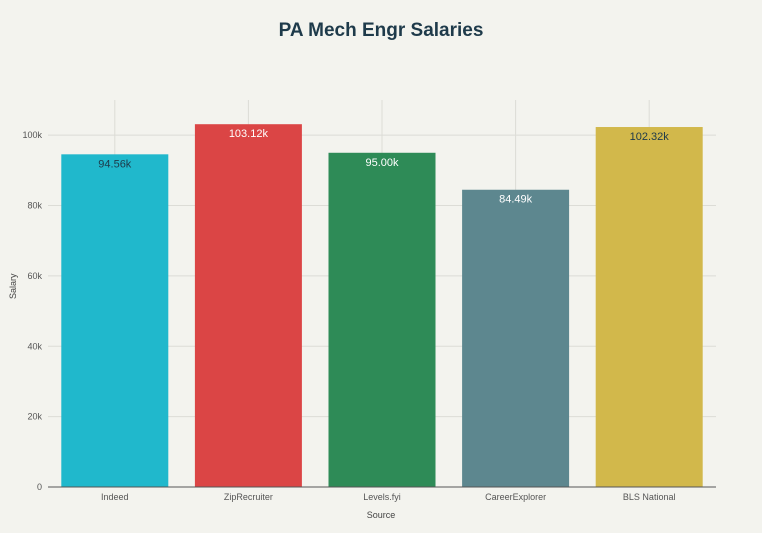  I want to click on x-tick-label: Levels.fyi, so click(382, 497).